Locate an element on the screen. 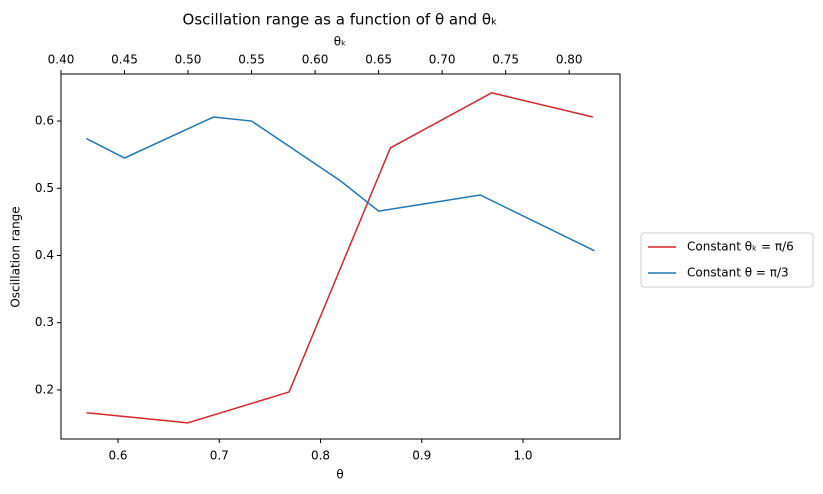  y-tick-label: 0.5 is located at coordinates (44, 188).